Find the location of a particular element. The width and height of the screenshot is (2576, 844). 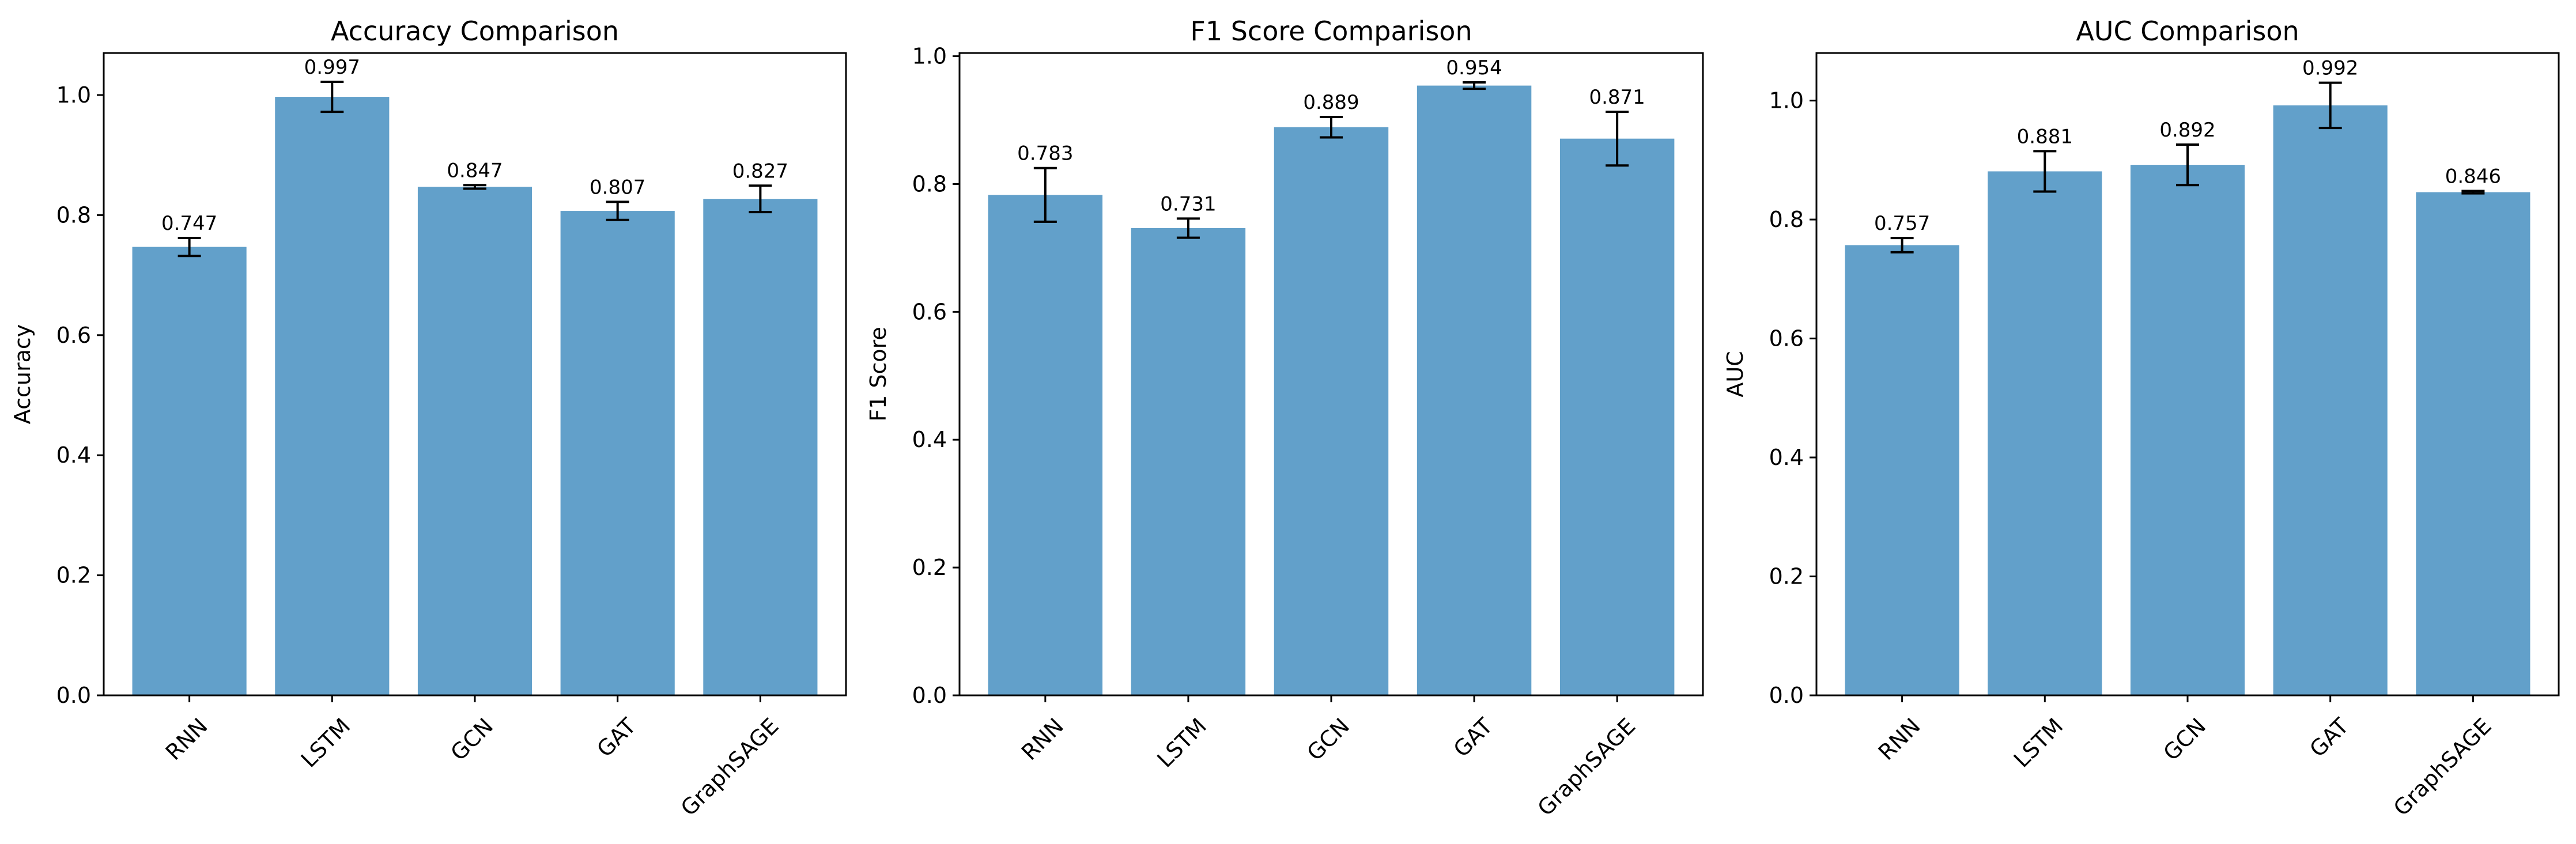

chart-title: F1 Score Comparison is located at coordinates (1331, 31).